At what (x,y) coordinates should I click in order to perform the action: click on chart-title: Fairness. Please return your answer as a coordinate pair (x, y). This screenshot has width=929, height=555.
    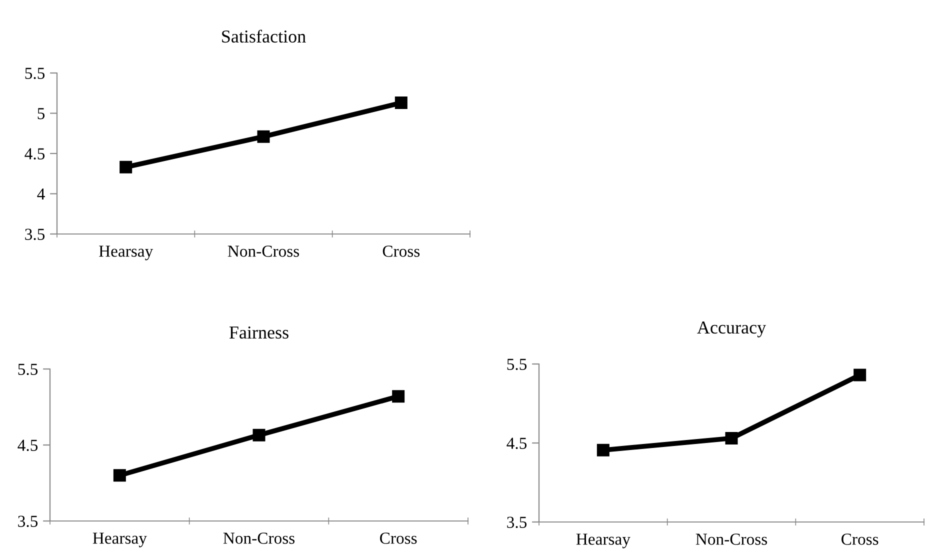
    Looking at the image, I should click on (258, 332).